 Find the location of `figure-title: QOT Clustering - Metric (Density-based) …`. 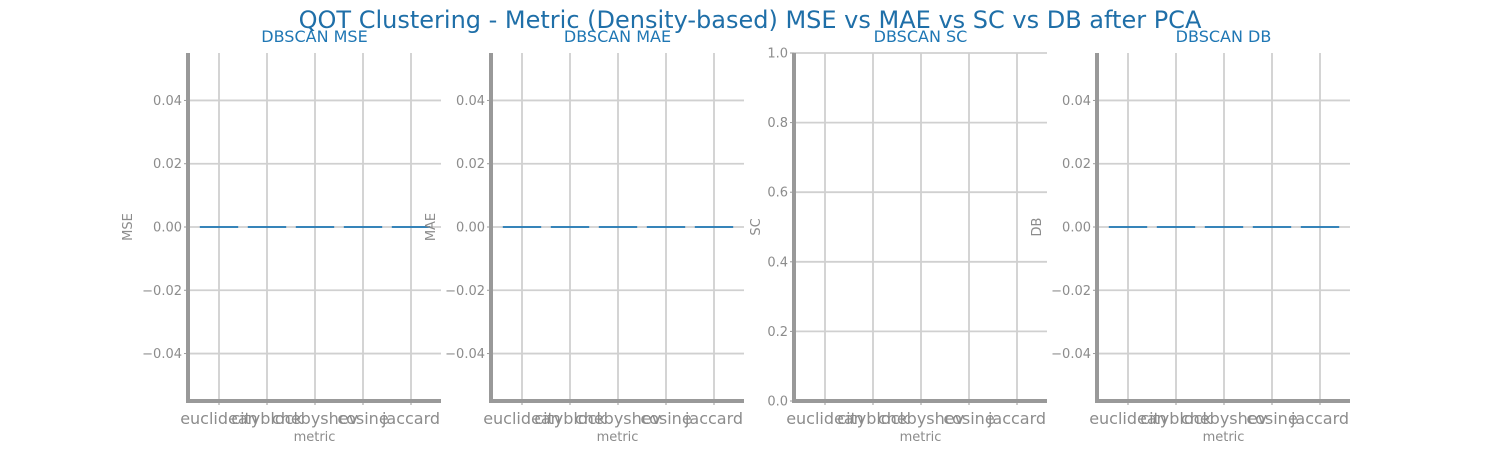

figure-title: QOT Clustering - Metric (Density-based) … is located at coordinates (750, 20).